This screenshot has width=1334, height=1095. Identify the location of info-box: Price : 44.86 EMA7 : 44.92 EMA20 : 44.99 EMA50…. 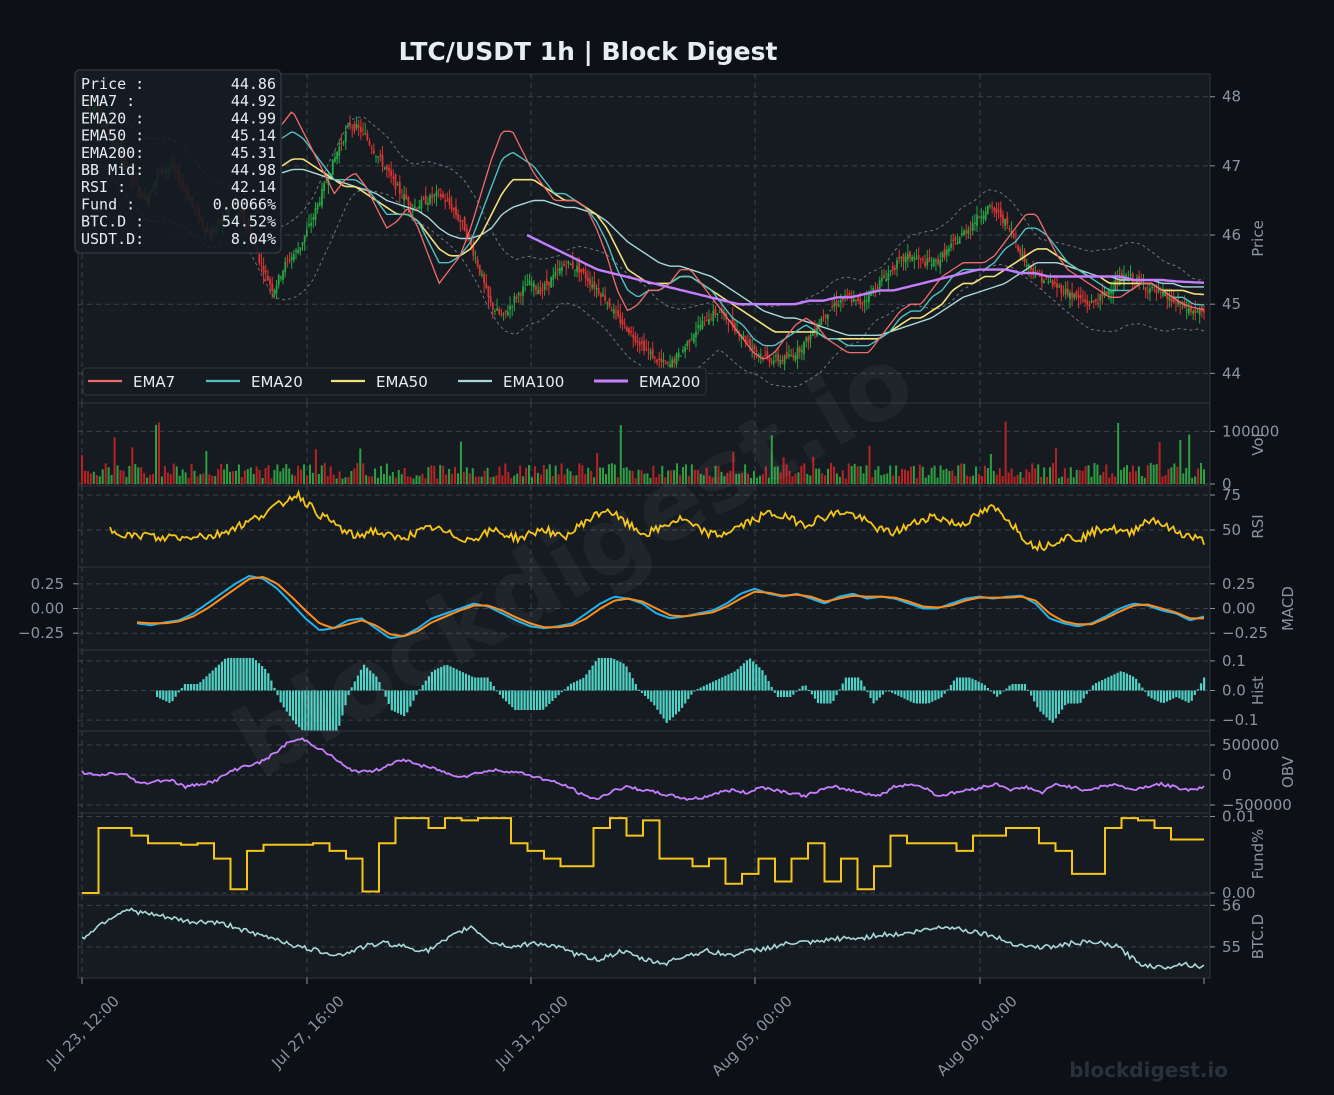
(178, 161).